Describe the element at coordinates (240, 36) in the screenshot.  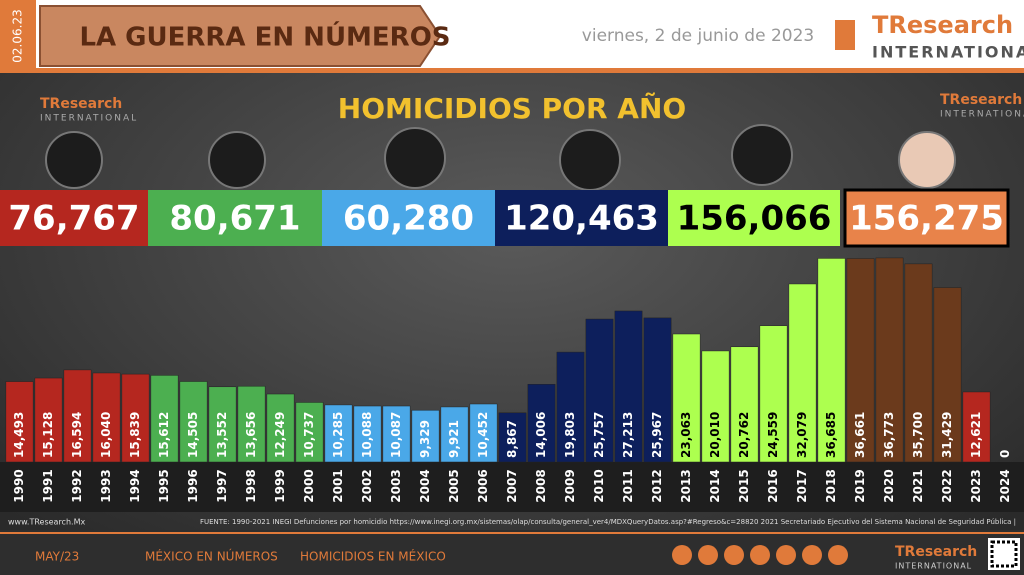
I see `banner-bg` at that location.